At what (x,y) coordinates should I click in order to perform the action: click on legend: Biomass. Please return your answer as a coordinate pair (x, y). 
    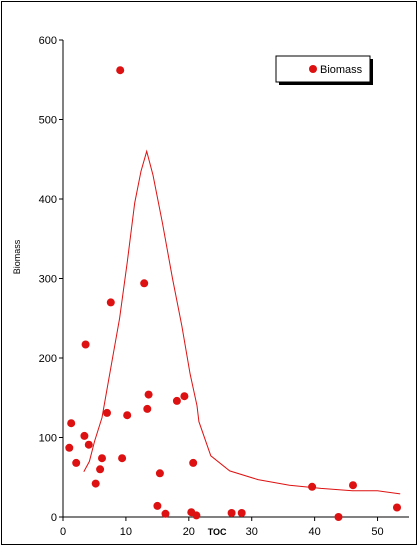
    Looking at the image, I should click on (324, 70).